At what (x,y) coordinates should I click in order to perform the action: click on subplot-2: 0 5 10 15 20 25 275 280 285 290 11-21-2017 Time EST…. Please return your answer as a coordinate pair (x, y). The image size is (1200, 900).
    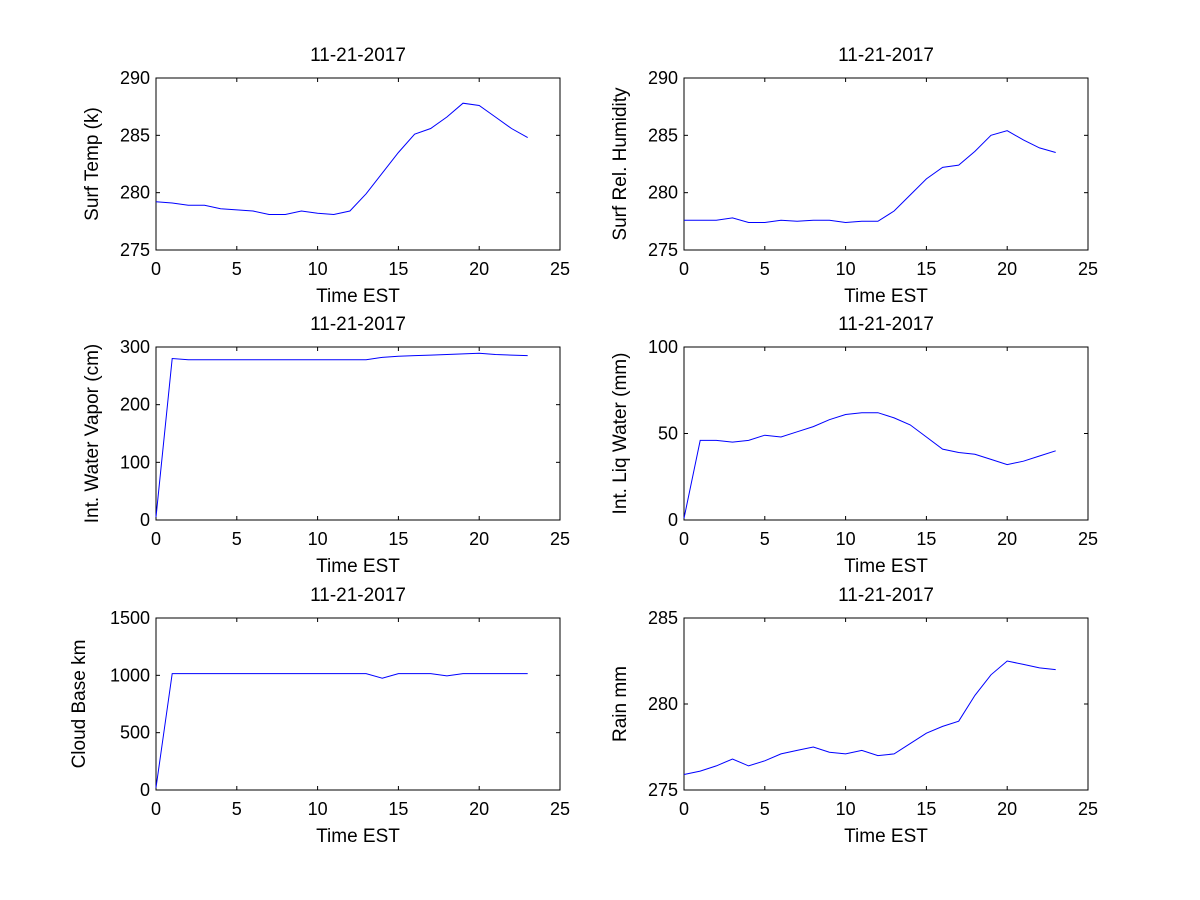
    Looking at the image, I should click on (854, 176).